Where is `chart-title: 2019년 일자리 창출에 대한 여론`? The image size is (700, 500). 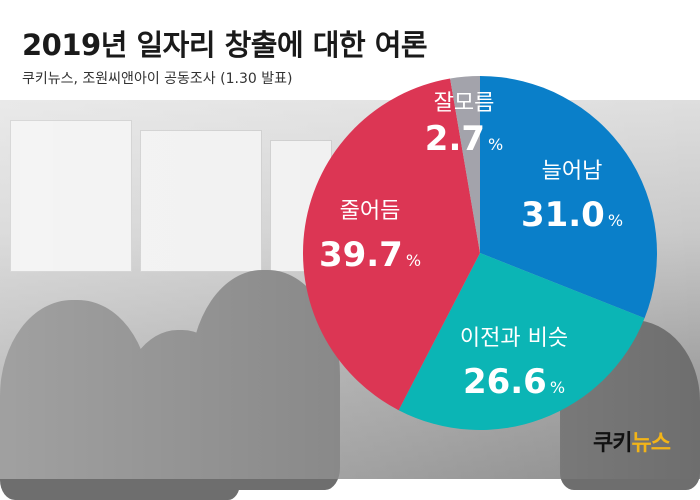
chart-title: 2019년 일자리 창출에 대한 여론 is located at coordinates (225, 45).